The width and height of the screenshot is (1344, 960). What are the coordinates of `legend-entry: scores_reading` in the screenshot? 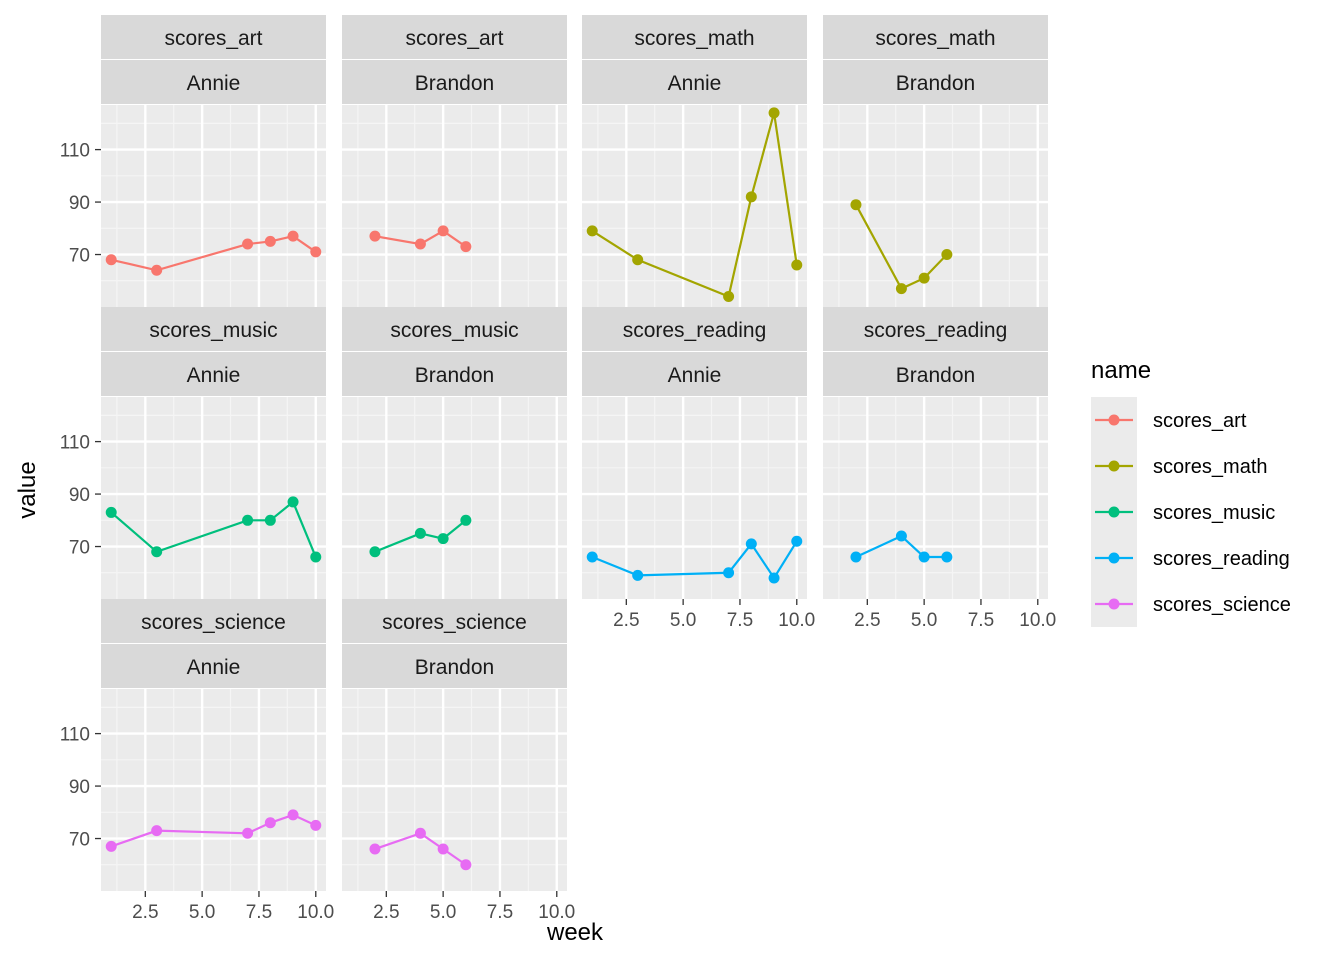 It's located at (1190, 558).